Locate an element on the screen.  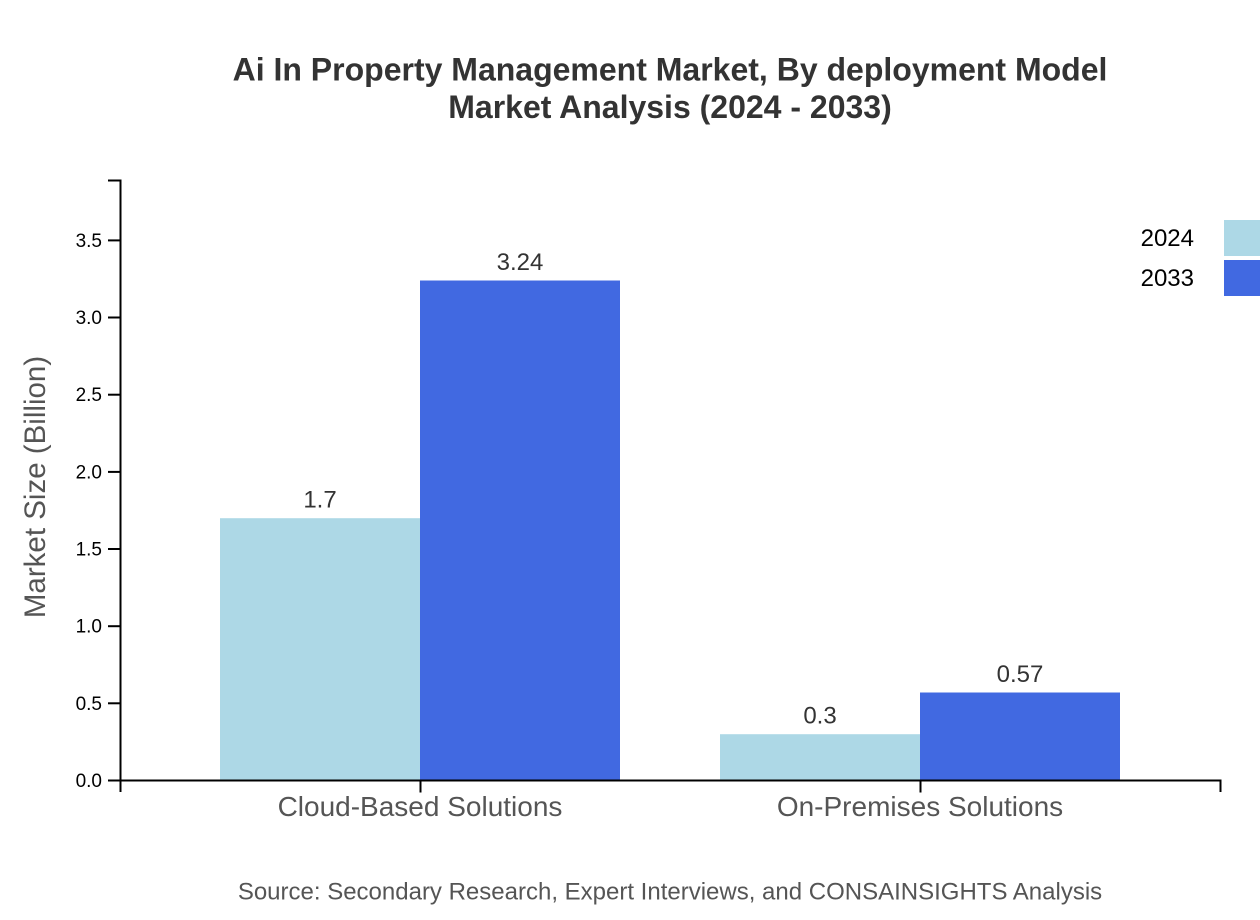
svg-text: 3.5 is located at coordinates (89, 241).